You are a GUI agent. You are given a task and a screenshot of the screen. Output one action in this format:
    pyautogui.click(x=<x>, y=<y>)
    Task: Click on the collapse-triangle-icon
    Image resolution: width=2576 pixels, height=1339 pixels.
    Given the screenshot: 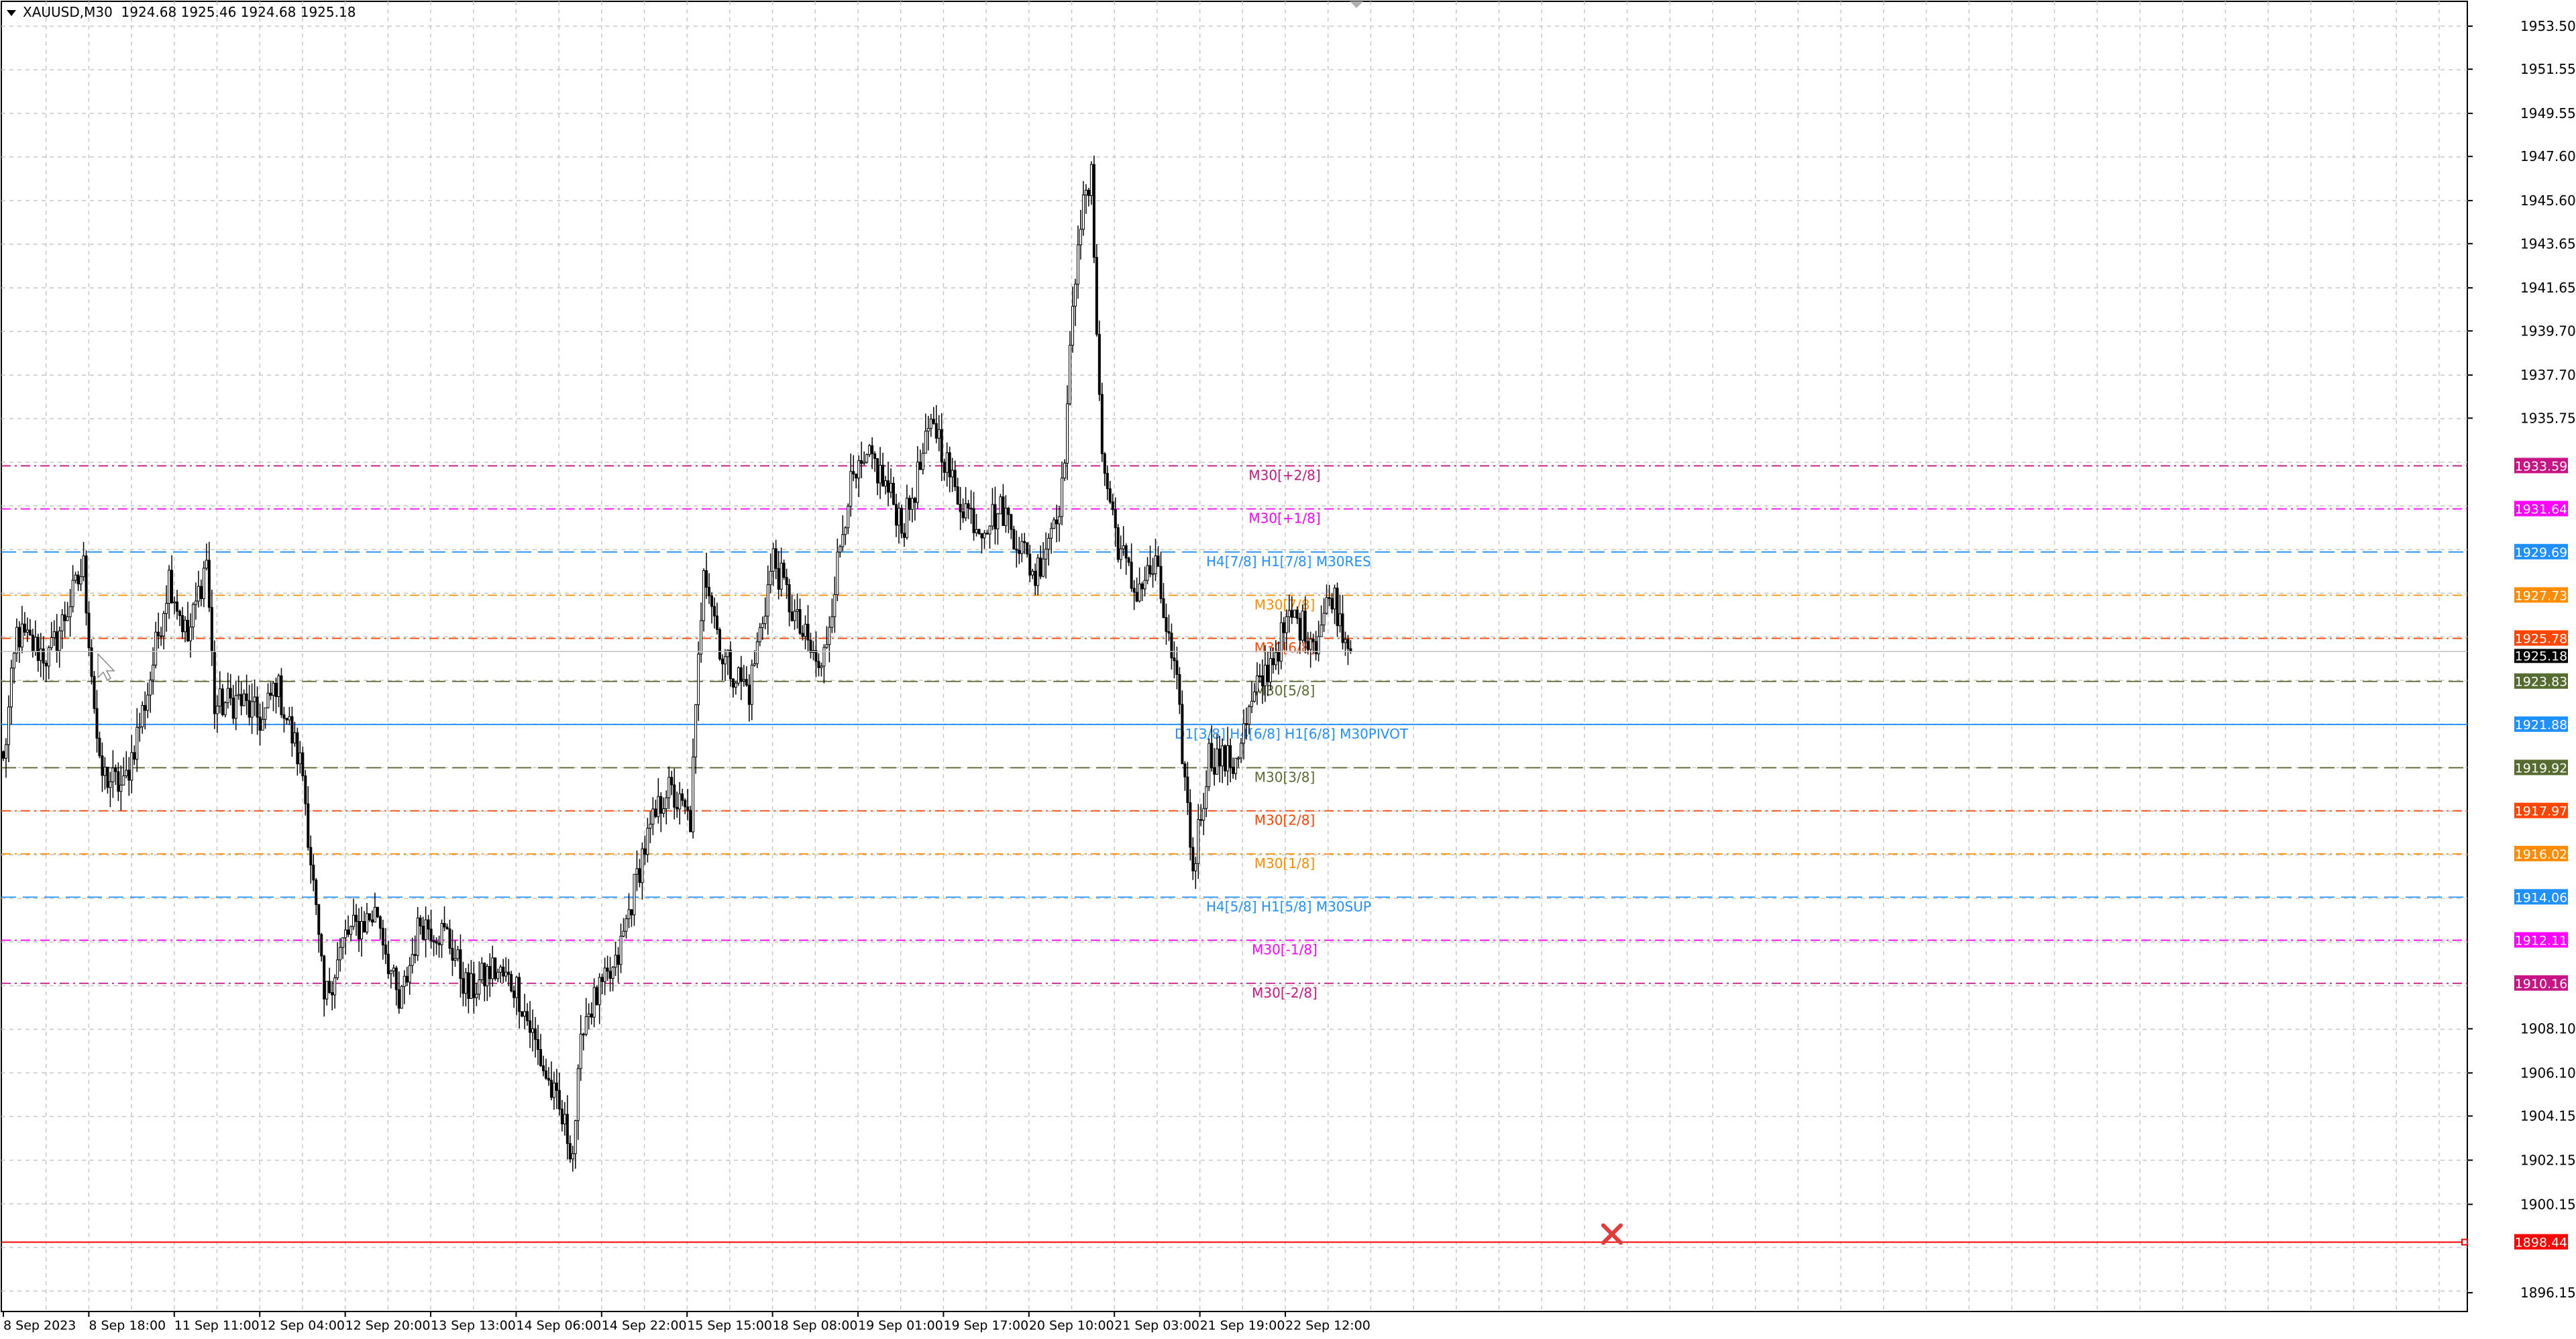 What is the action you would take?
    pyautogui.click(x=11, y=13)
    